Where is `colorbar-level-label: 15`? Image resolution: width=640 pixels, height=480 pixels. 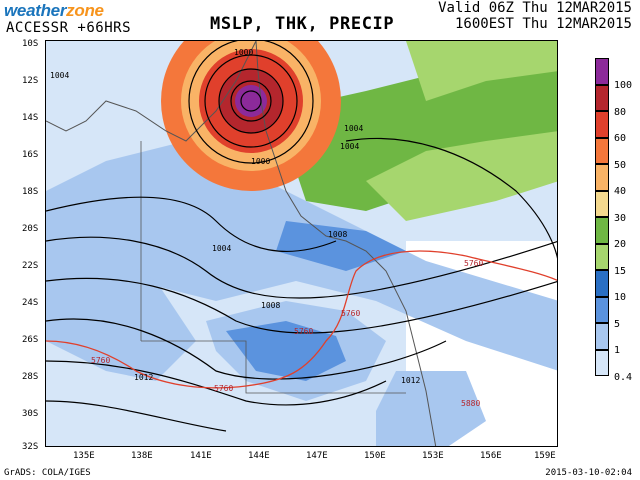
colorbar-level-label: 15 is located at coordinates (620, 271).